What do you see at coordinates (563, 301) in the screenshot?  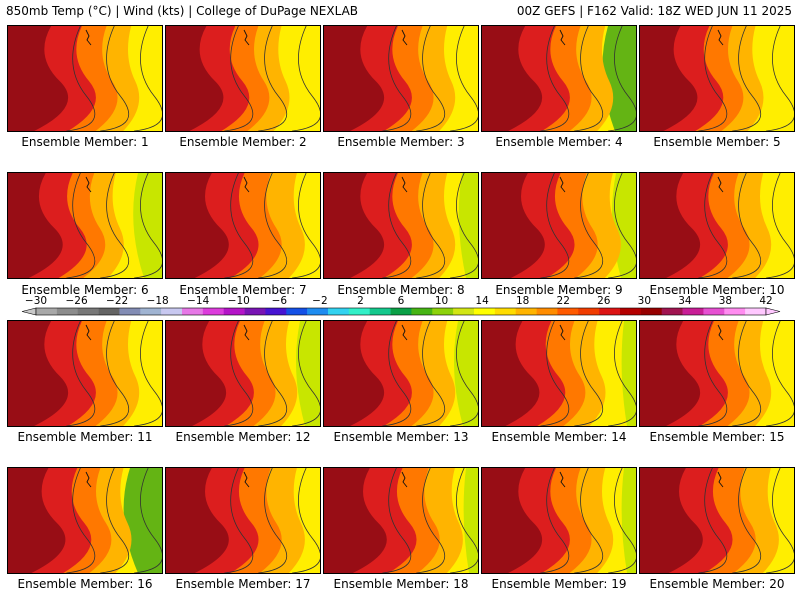 I see `colorbar-tick-label: 22` at bounding box center [563, 301].